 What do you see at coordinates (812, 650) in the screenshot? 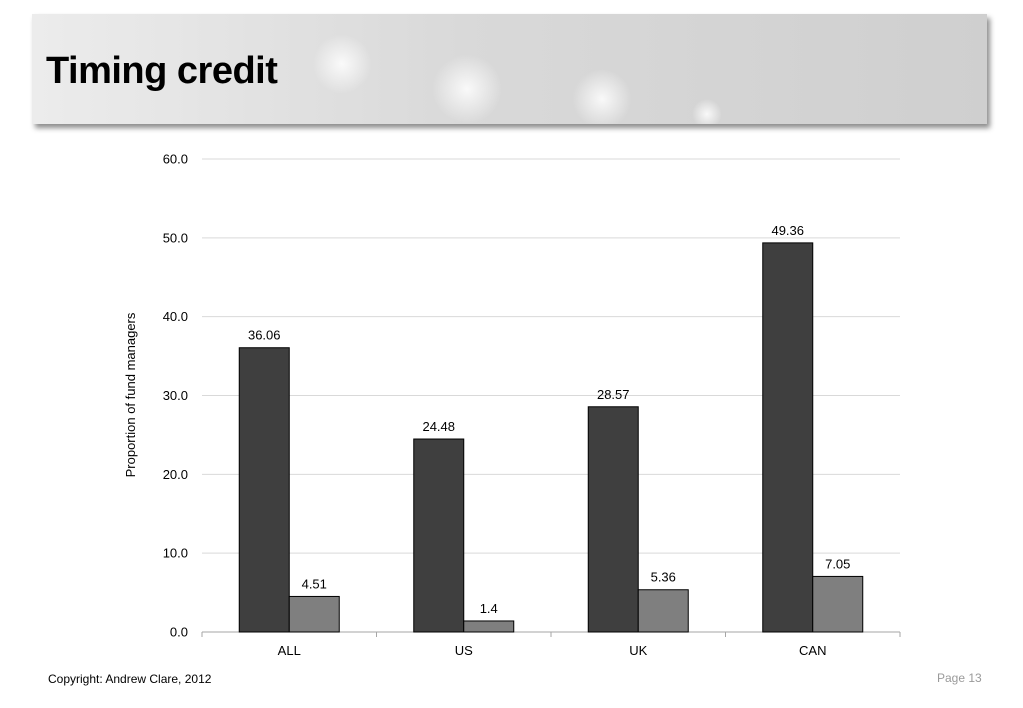
I see `x-category-label: CAN` at bounding box center [812, 650].